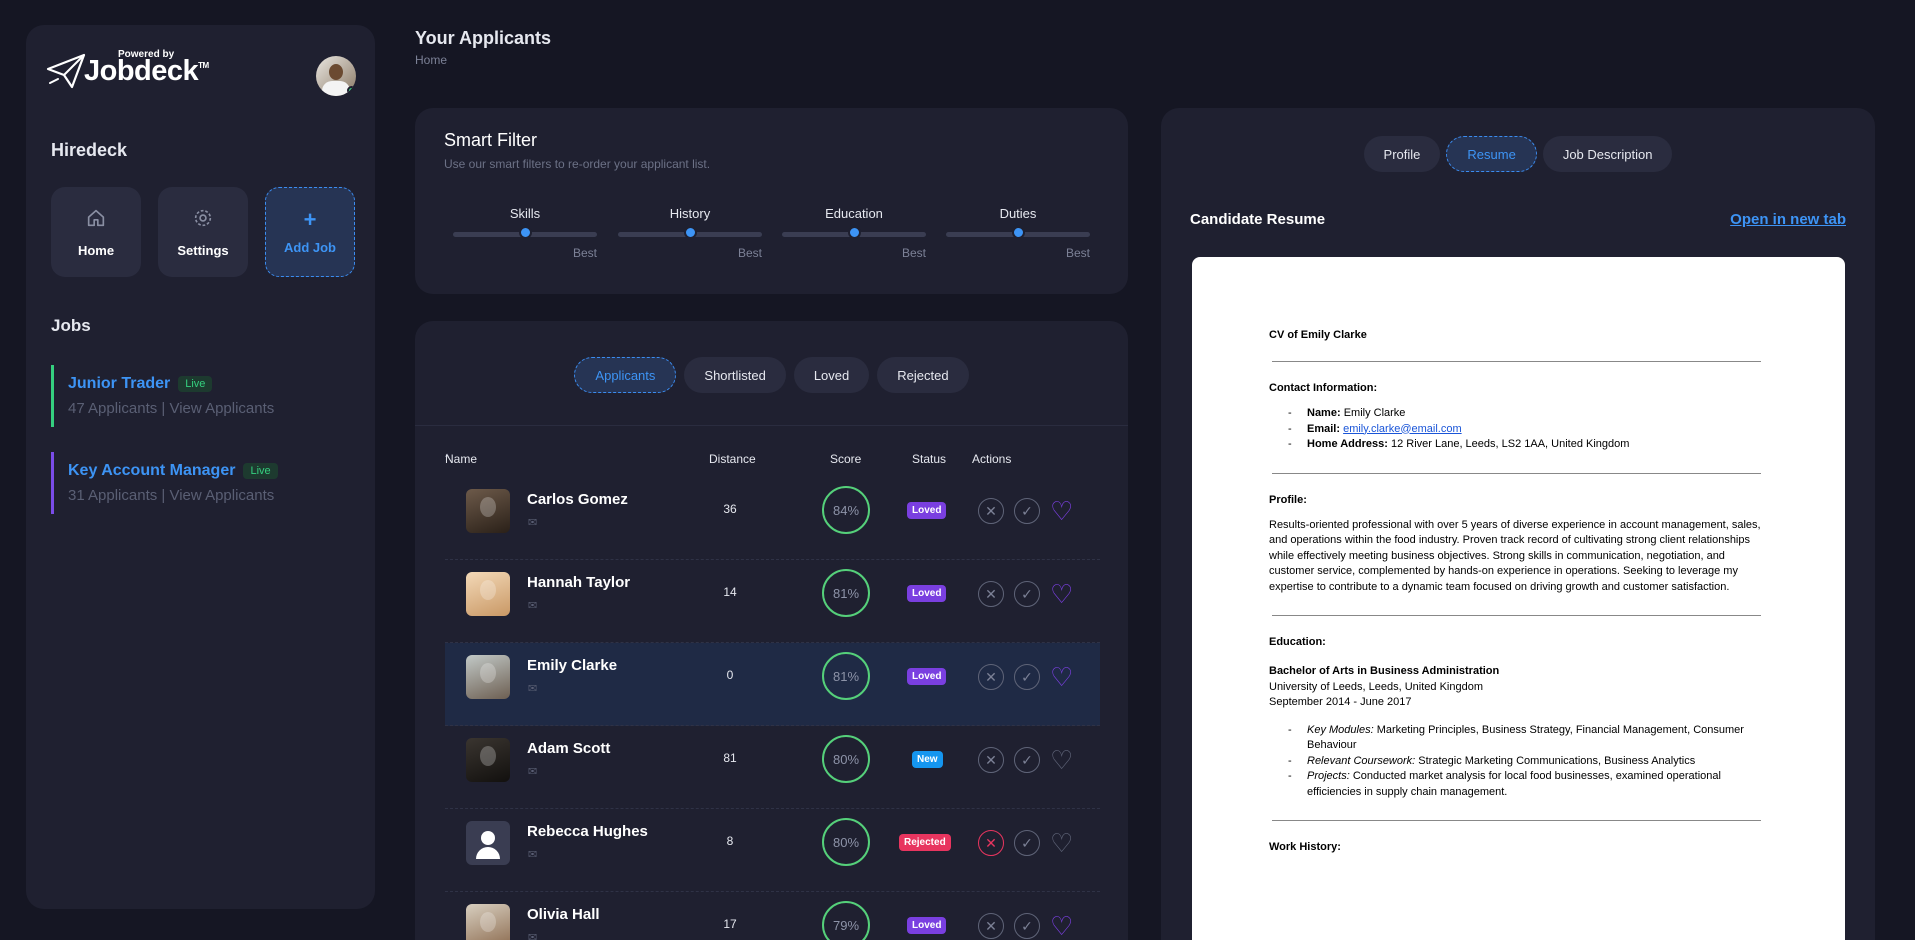 The image size is (1915, 940). I want to click on job-title: Key Account Manager, so click(152, 470).